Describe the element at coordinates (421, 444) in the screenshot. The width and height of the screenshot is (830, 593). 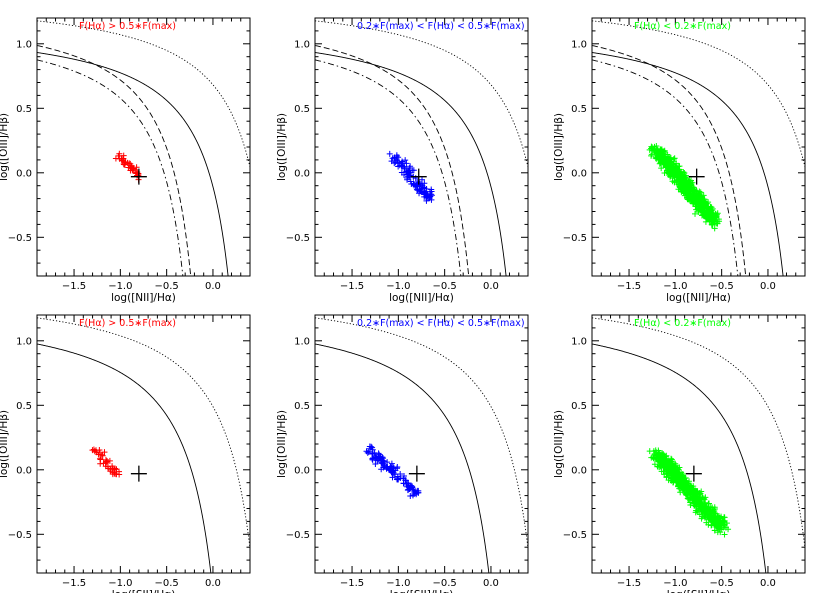
I see `plot-frame` at that location.